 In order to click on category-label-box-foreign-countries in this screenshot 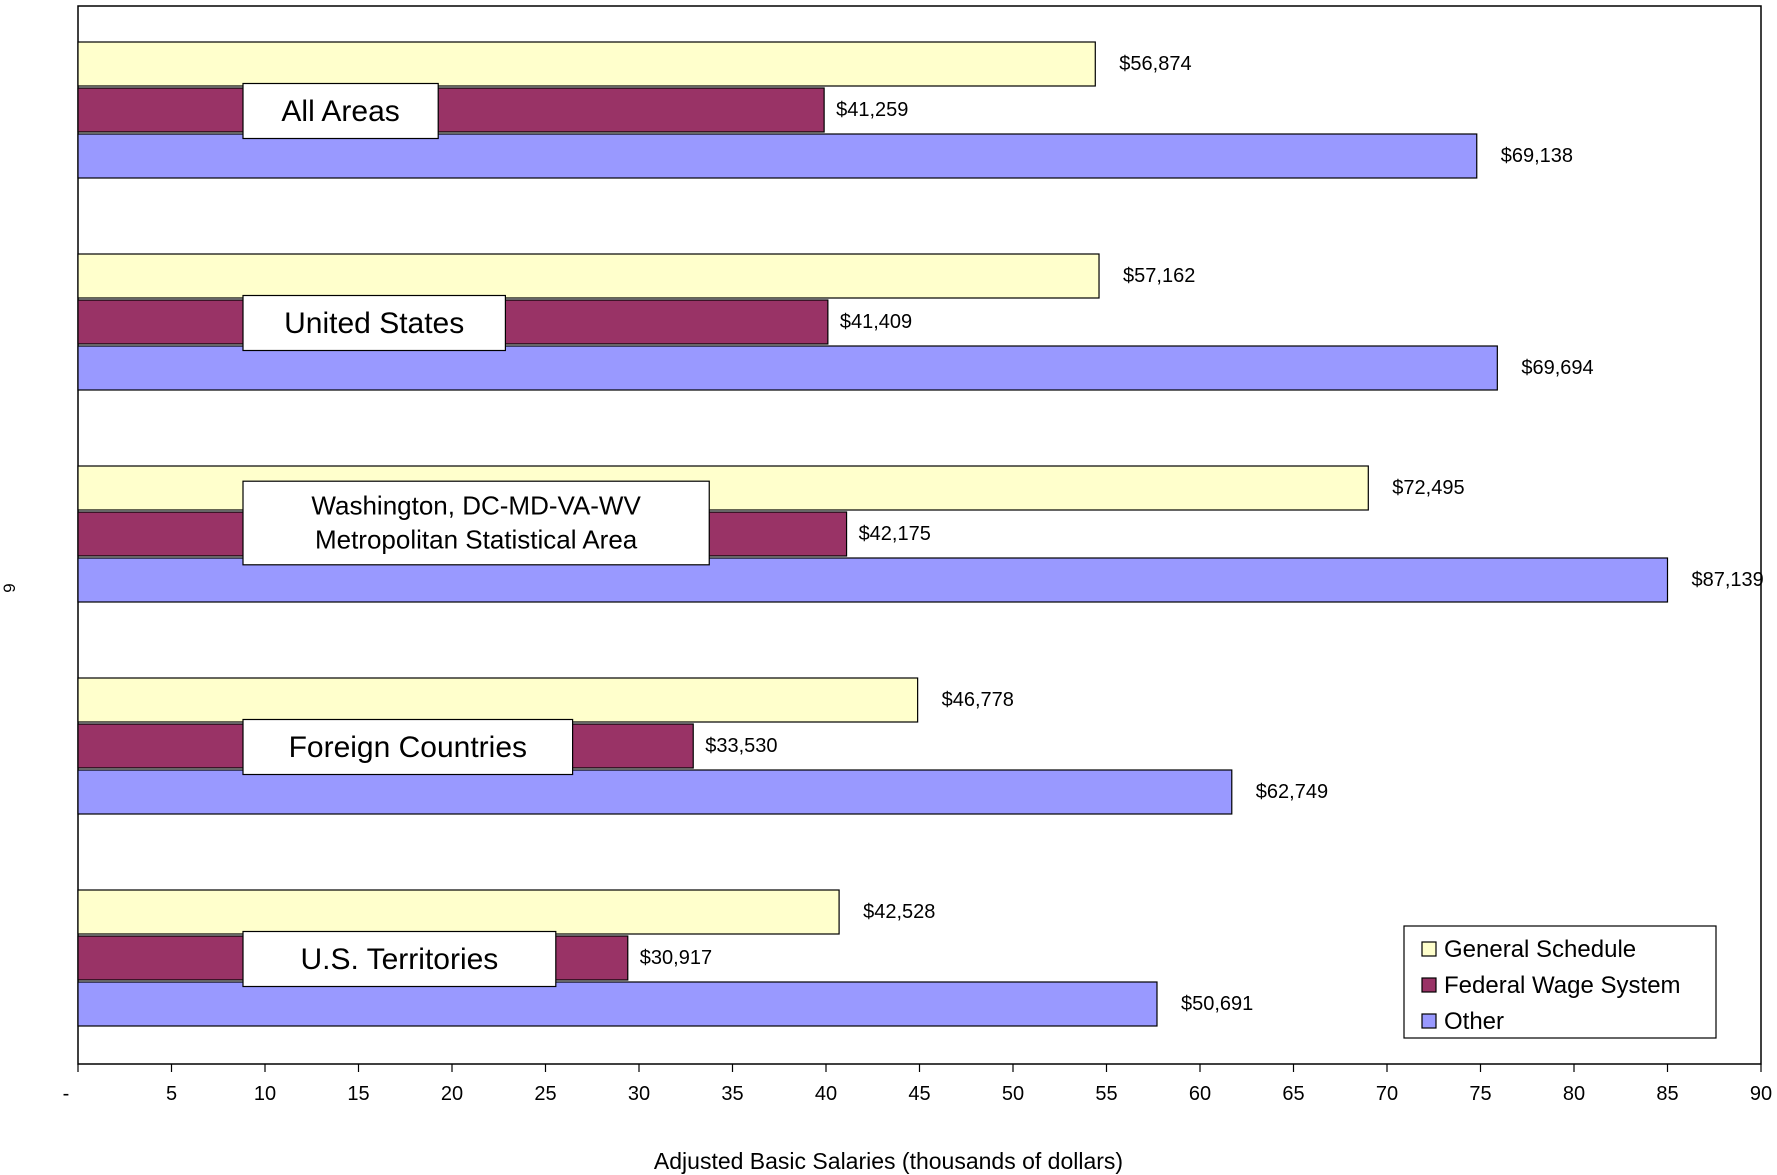, I will do `click(408, 747)`.